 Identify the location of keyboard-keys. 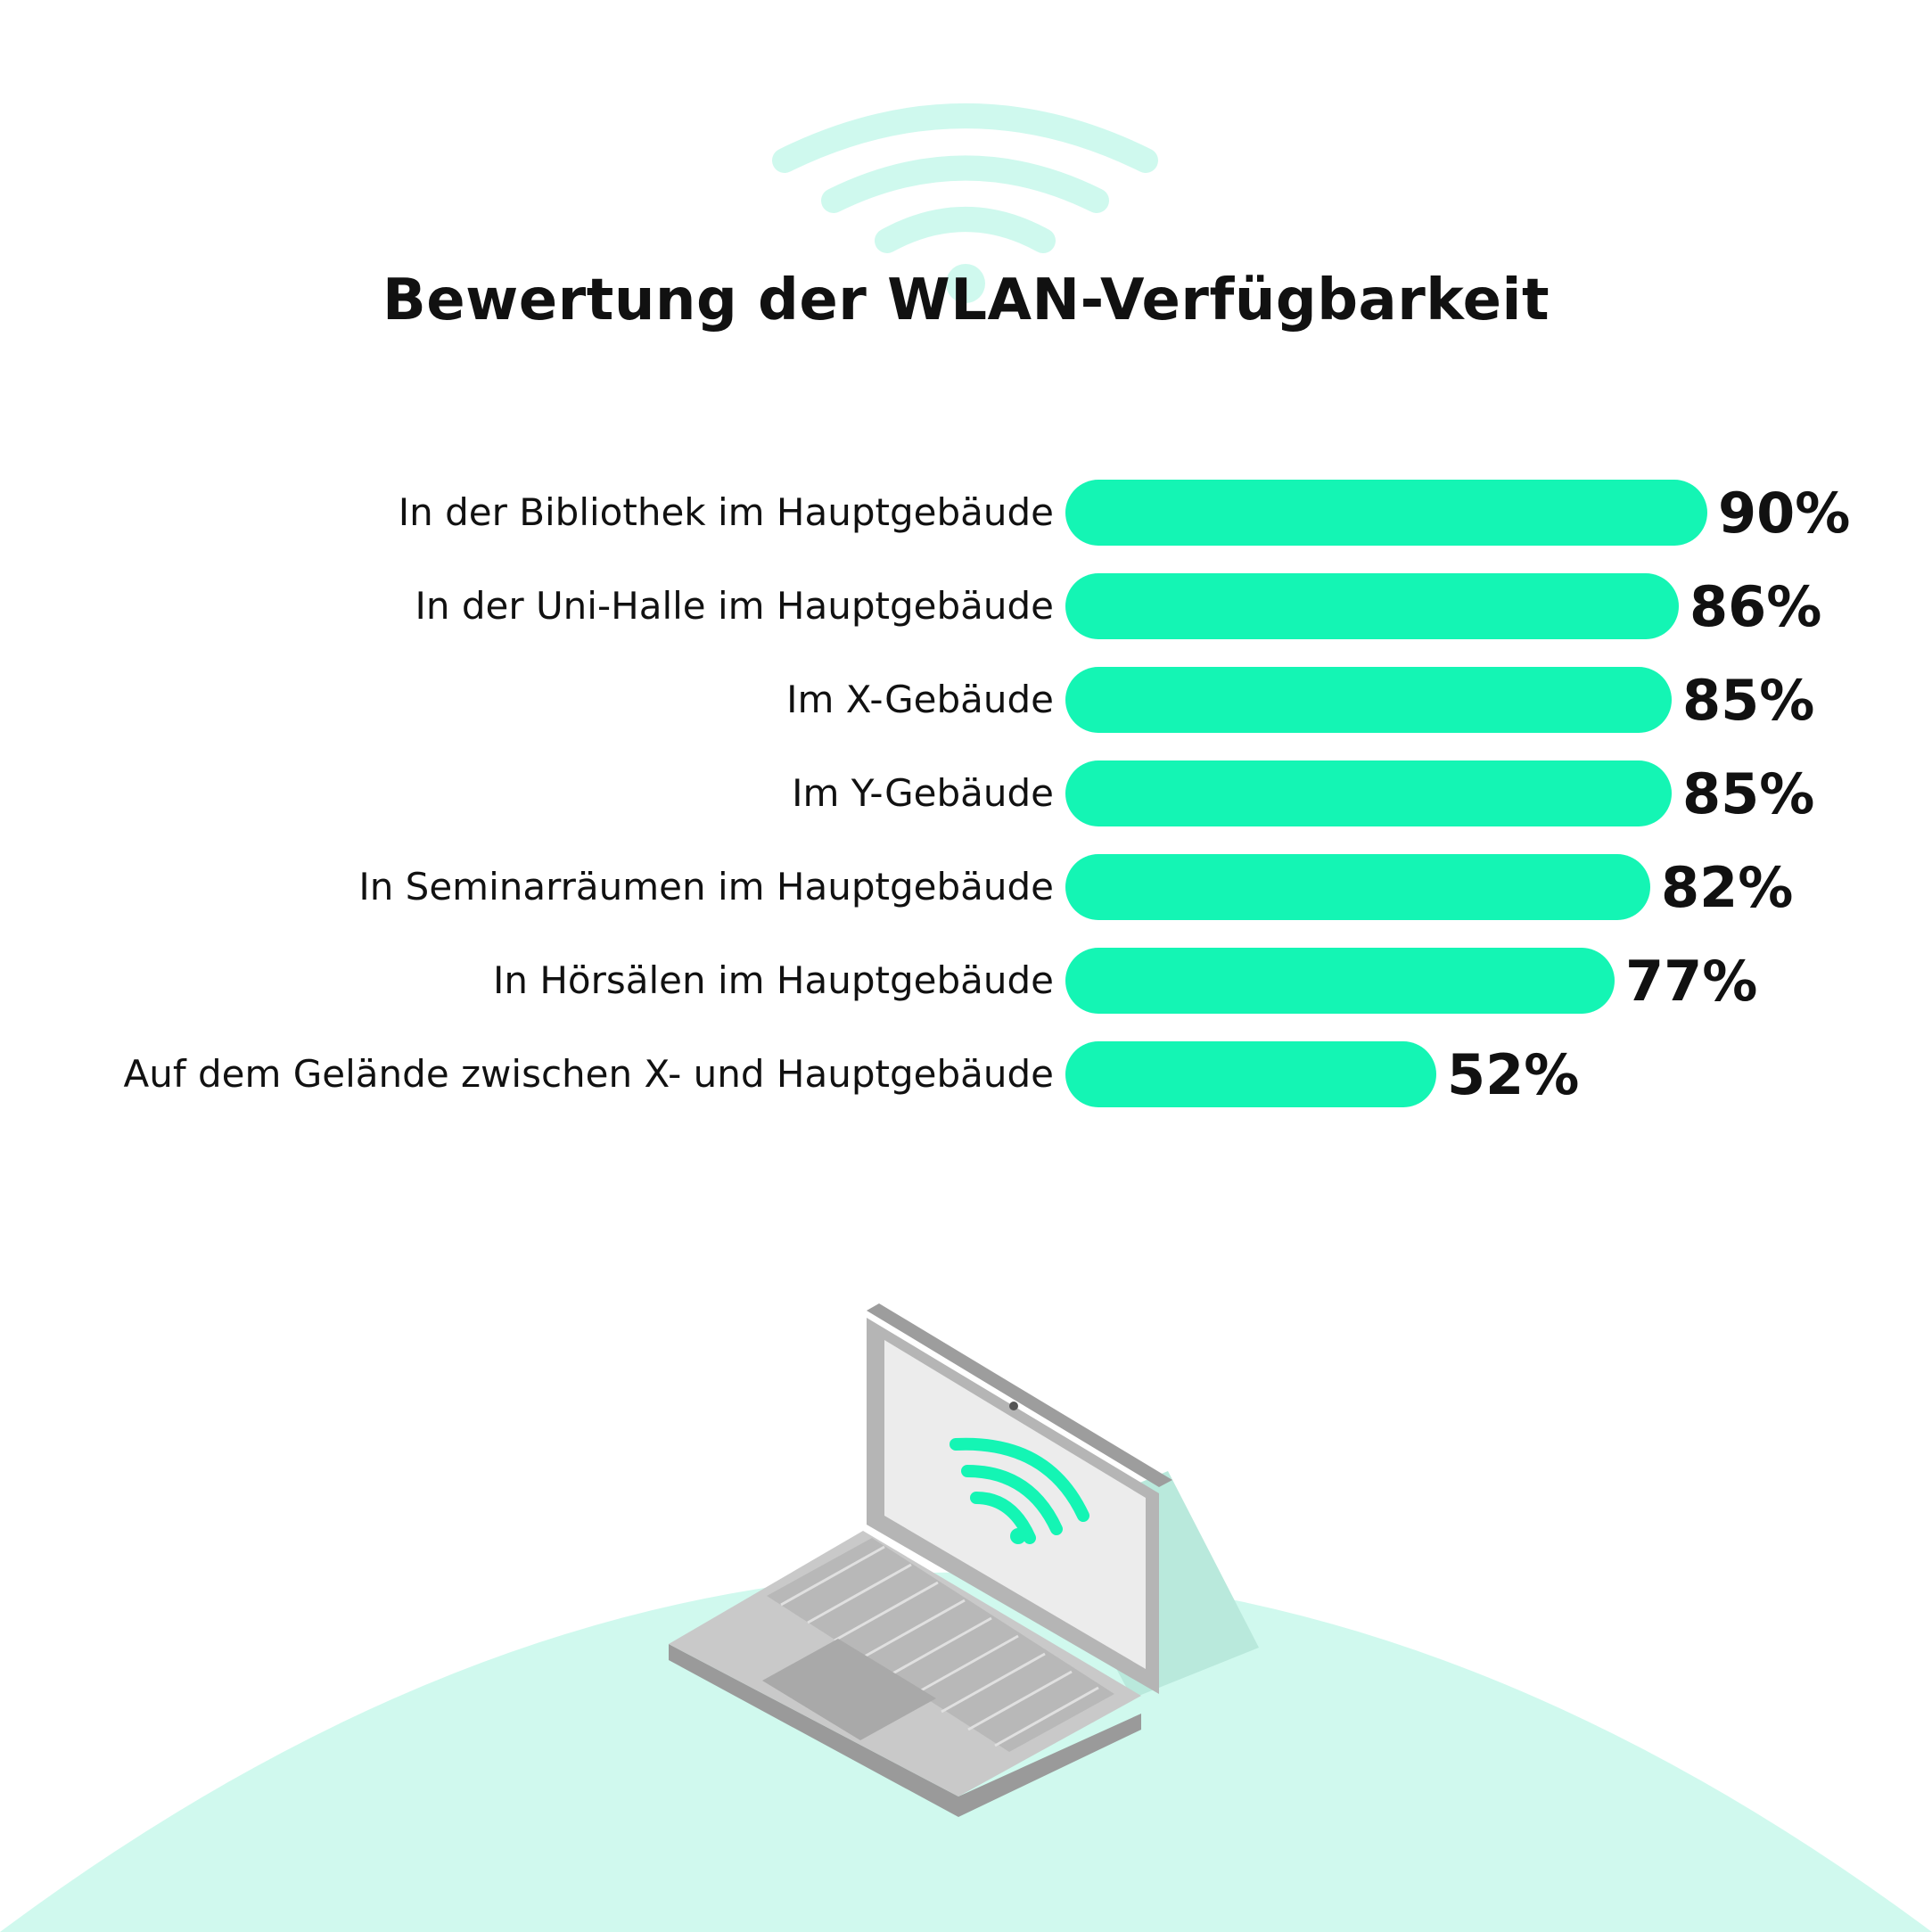
(939, 1646).